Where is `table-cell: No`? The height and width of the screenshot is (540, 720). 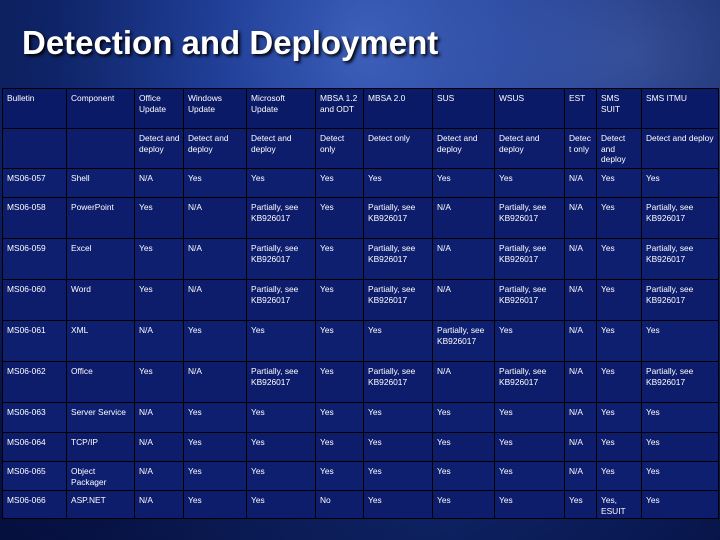 table-cell: No is located at coordinates (339, 504).